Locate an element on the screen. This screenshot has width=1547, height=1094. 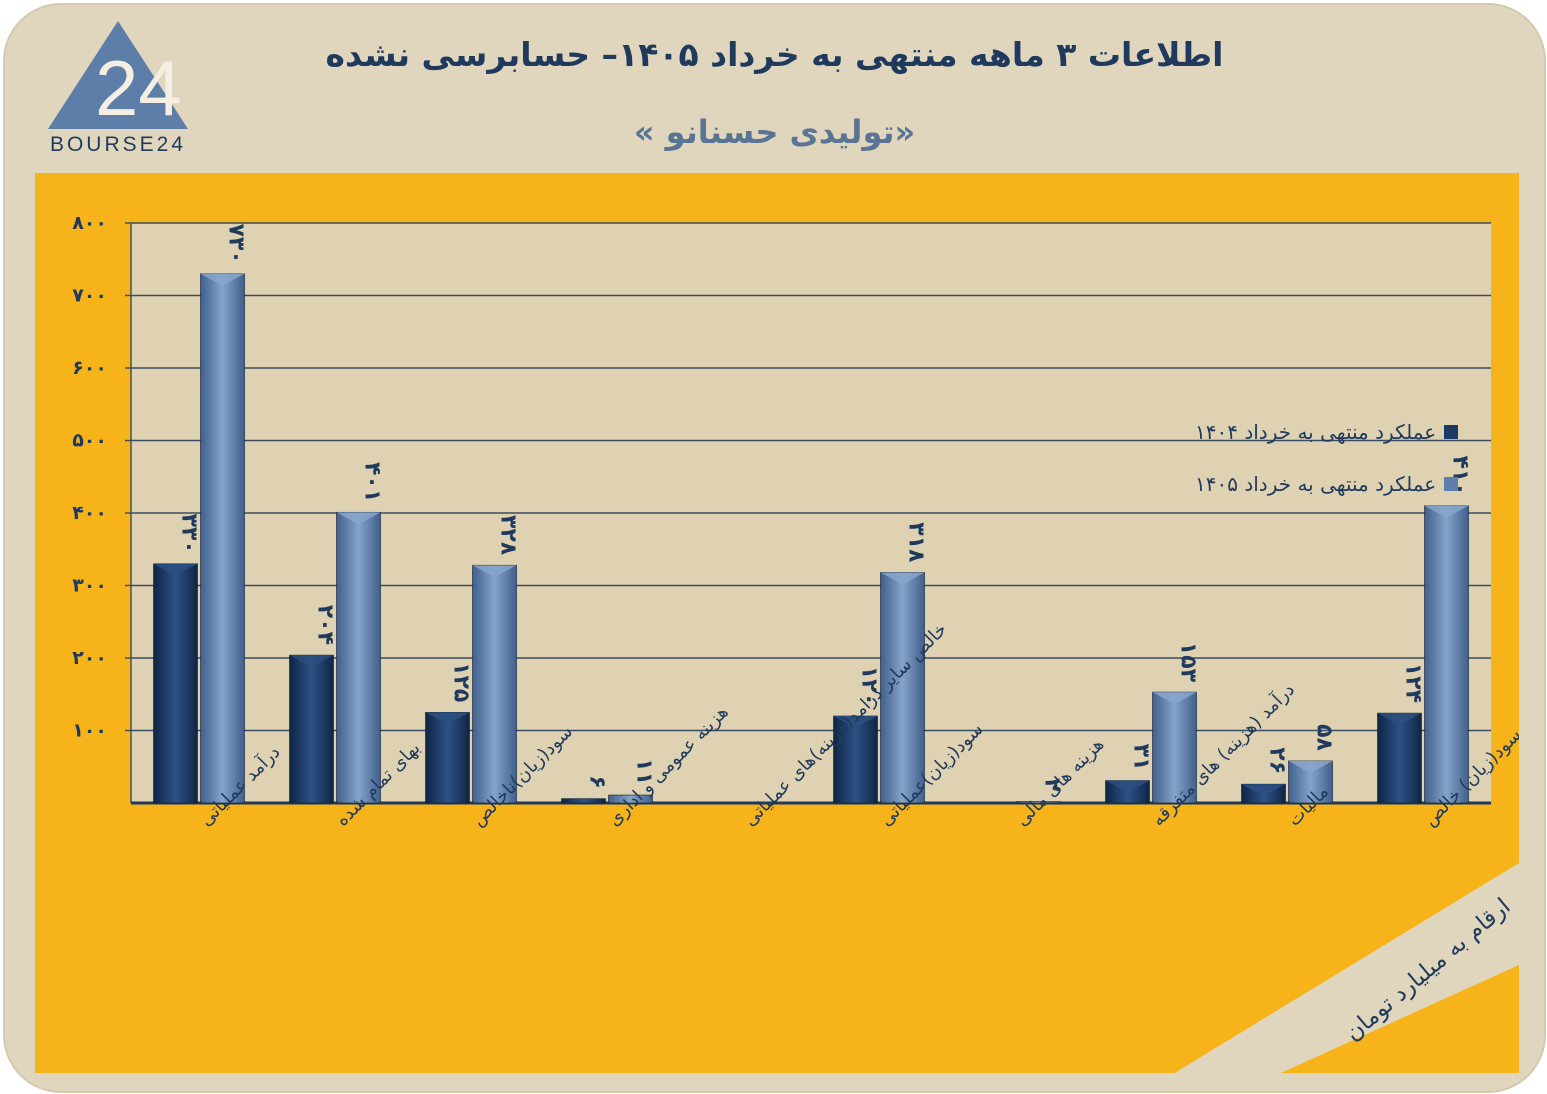
y-tick-label: ۴۰۰ is located at coordinates (89, 513).